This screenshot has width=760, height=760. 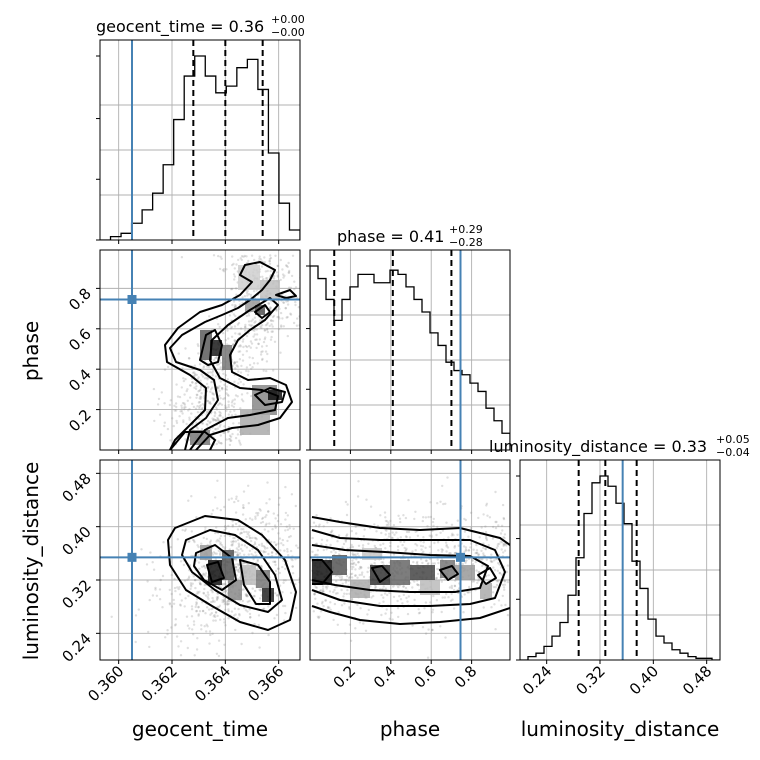 I want to click on density-cell, so click(x=216, y=348).